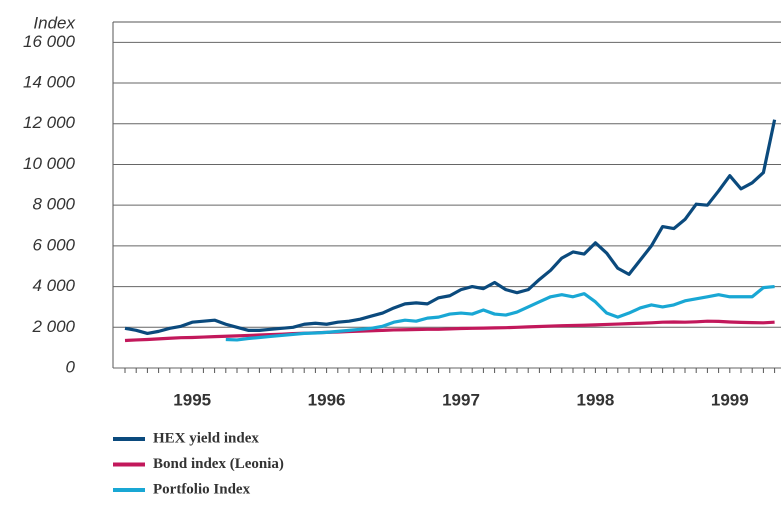 This screenshot has width=781, height=525. I want to click on y-tick-label: 16 000, so click(49, 41).